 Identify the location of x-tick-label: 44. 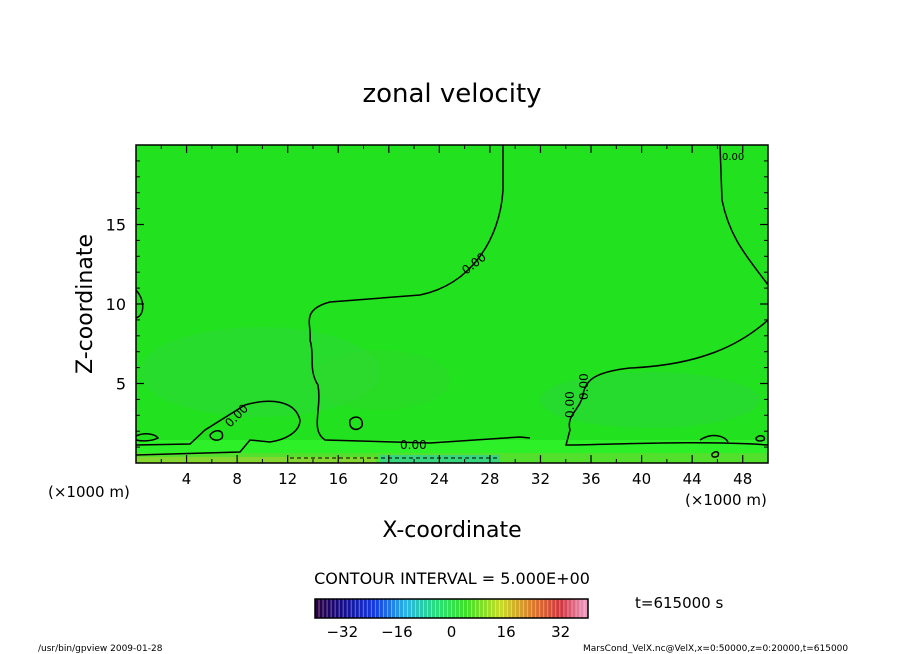
(692, 479).